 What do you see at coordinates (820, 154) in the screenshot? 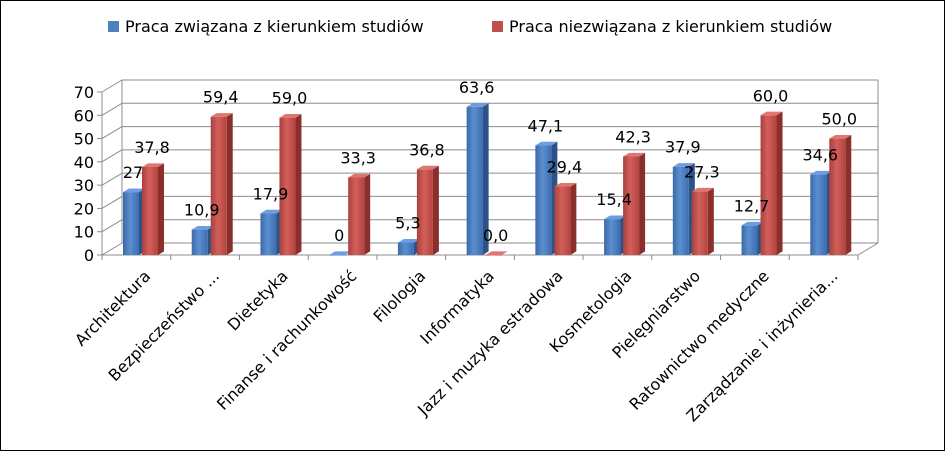
I see `data-label: 34,6` at bounding box center [820, 154].